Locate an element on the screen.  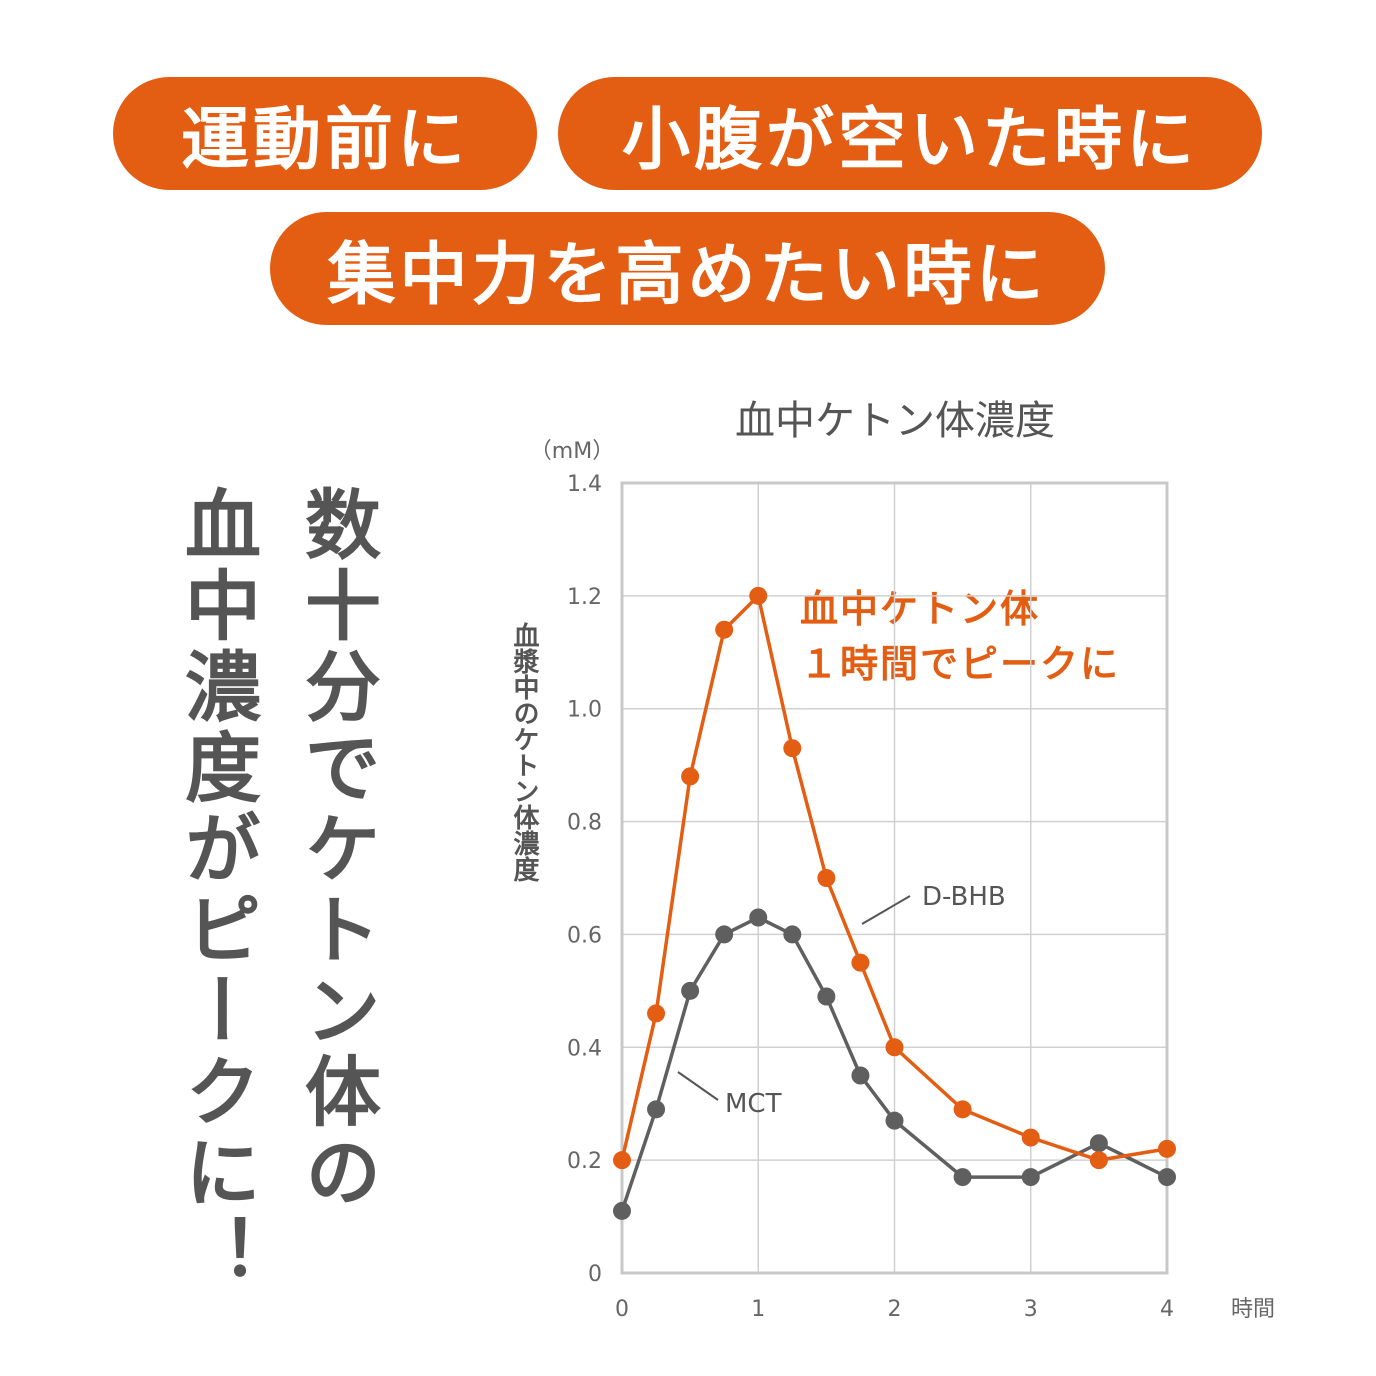
y-tick-label: 0.2 is located at coordinates (584, 1161).